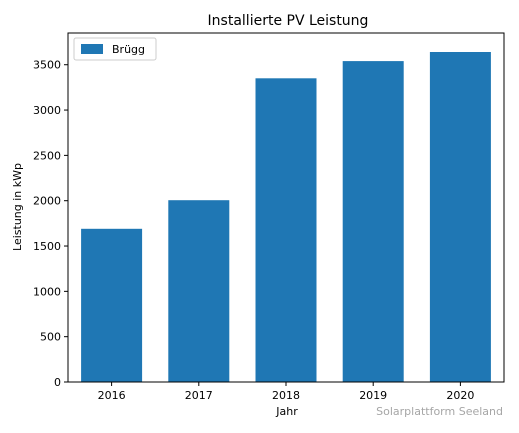  Describe the element at coordinates (439, 411) in the screenshot. I see `watermark-text: Solarplattform Seeland` at that location.